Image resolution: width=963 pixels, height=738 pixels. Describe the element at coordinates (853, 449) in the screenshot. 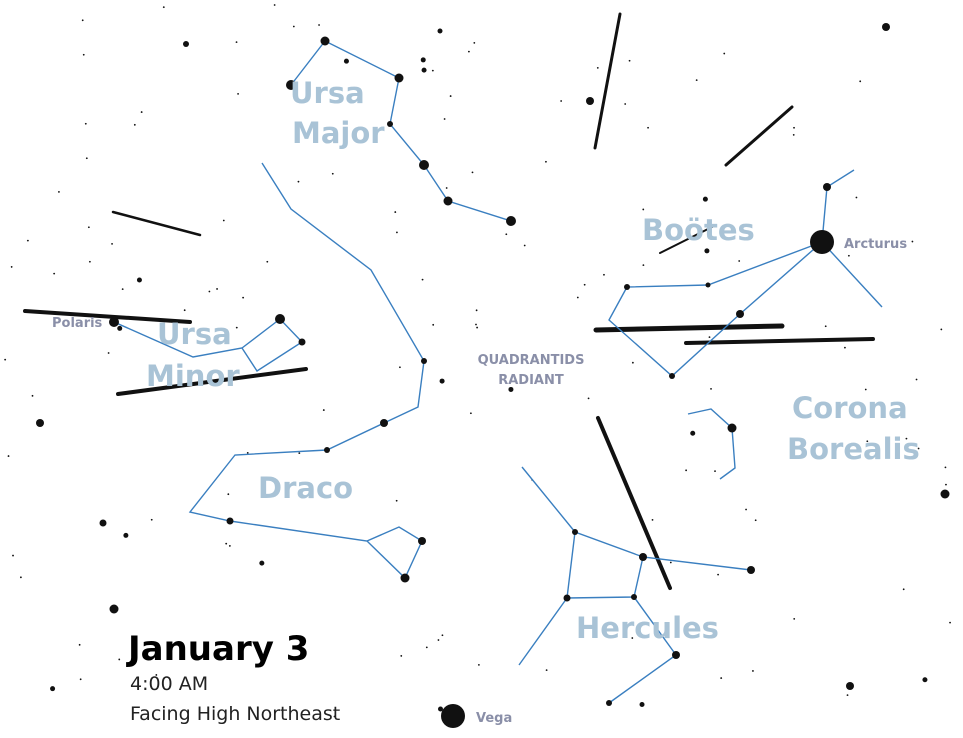

I see `constellation-label: Borealis` at that location.